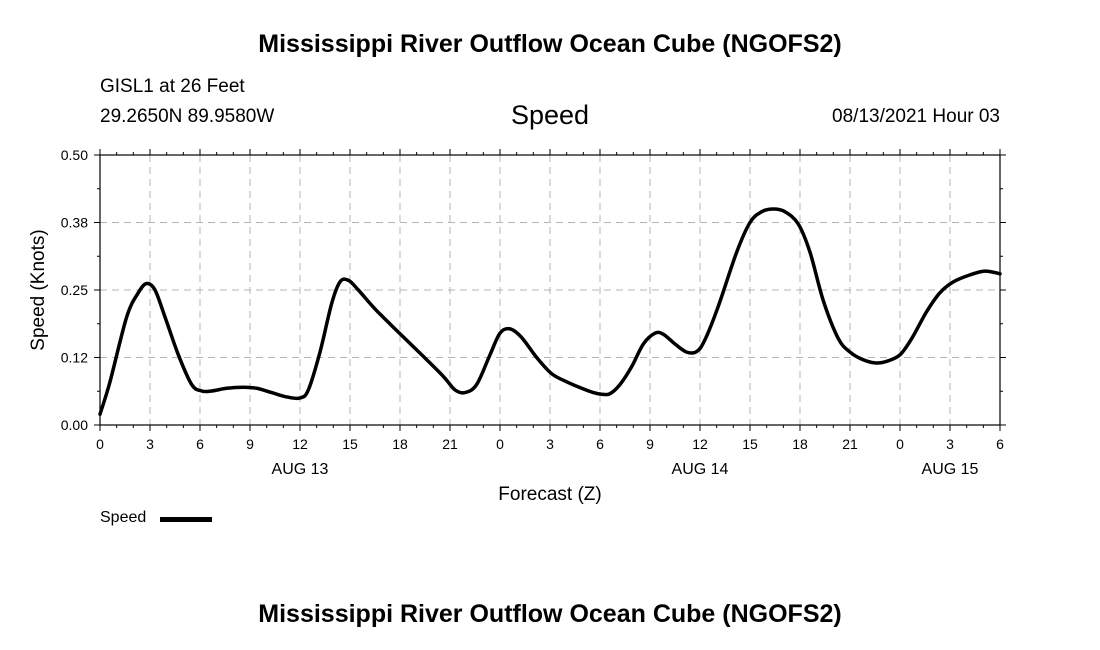  I want to click on station-label: GISL1 at 26 Feet, so click(172, 86).